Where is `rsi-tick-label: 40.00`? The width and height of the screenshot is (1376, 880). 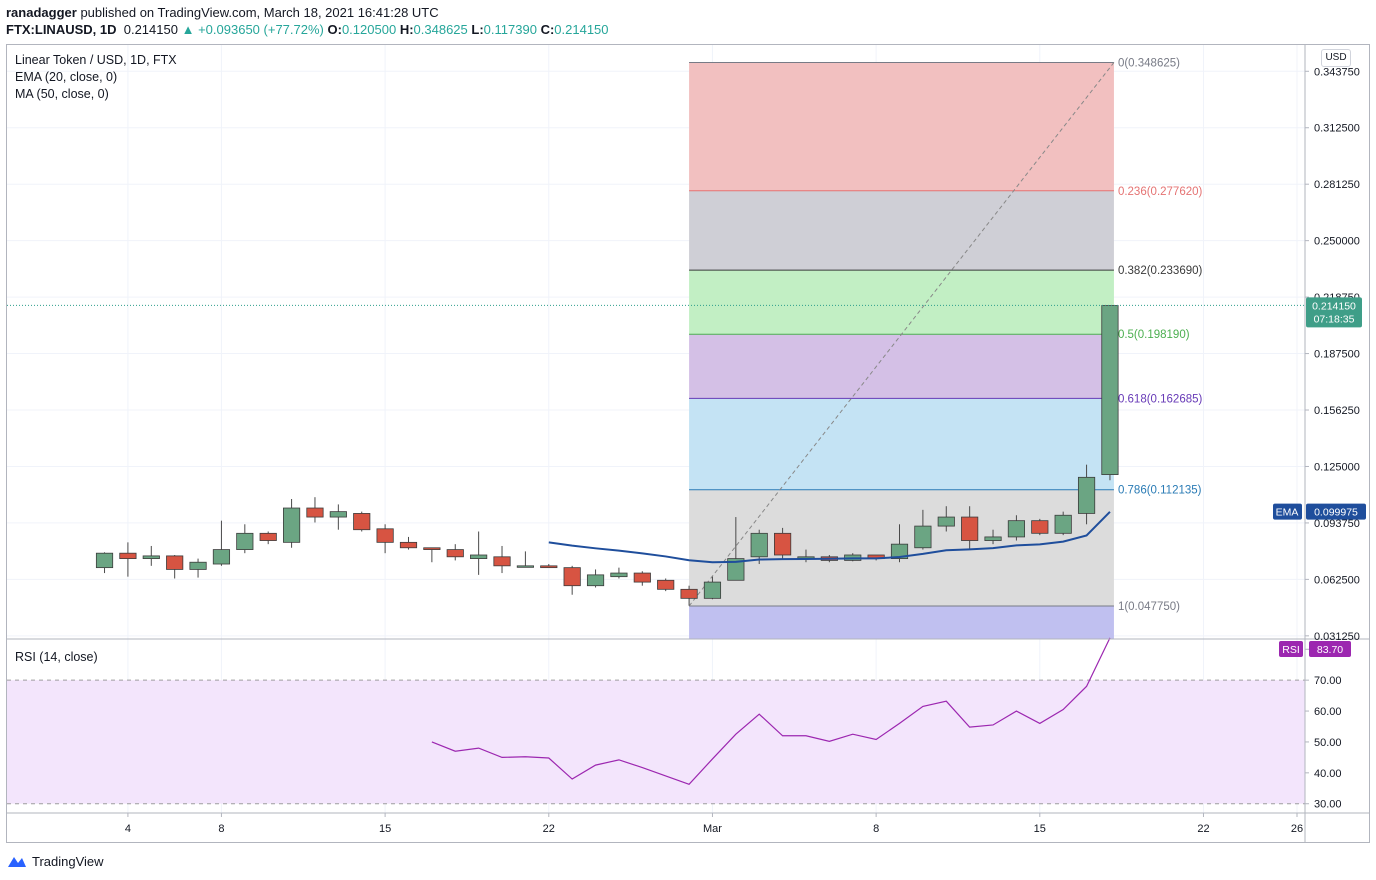
rsi-tick-label: 40.00 is located at coordinates (1328, 774).